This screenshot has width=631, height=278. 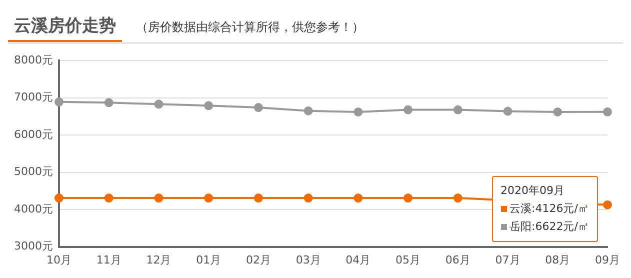 I want to click on x-tick-label: 09月, so click(x=607, y=259).